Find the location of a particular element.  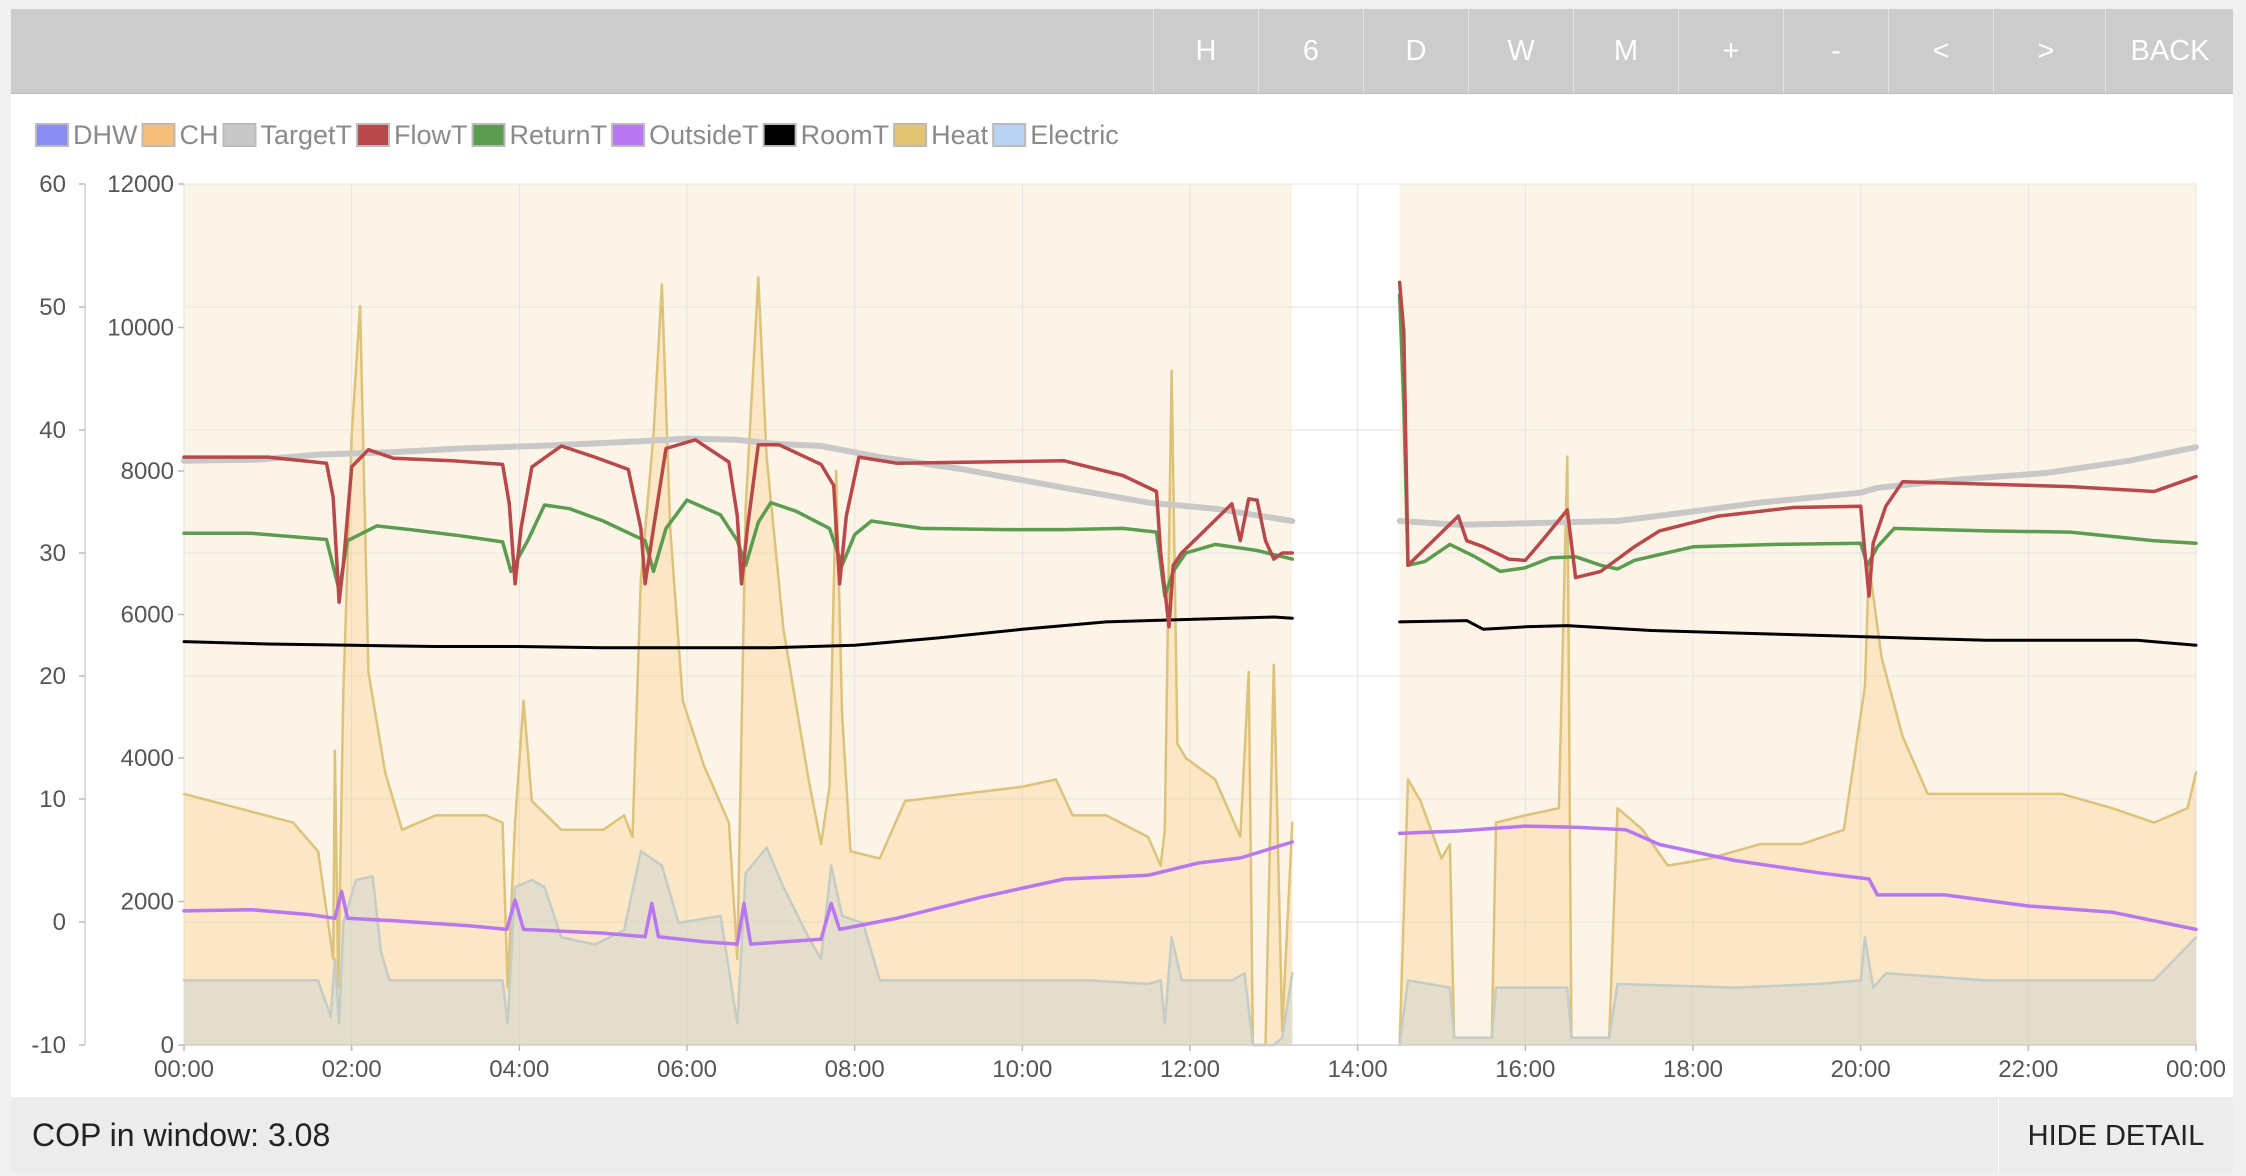

power-axis-tick-label: 12000 is located at coordinates (140, 184).